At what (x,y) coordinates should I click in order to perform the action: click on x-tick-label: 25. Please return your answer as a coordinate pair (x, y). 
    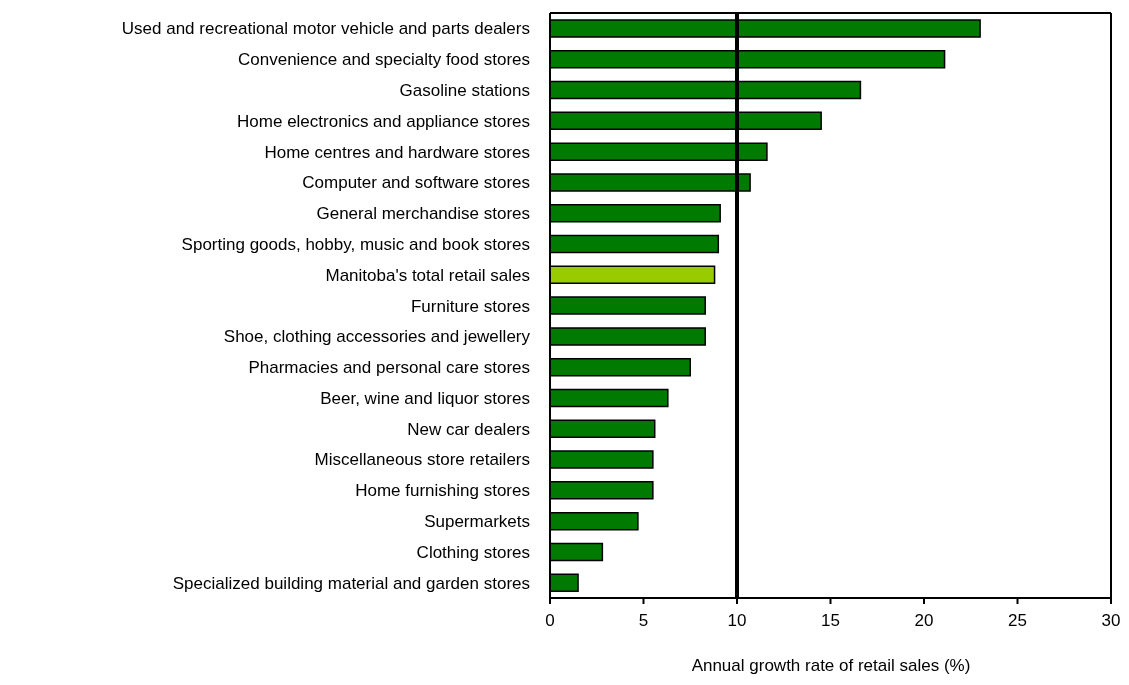
    Looking at the image, I should click on (1017, 621).